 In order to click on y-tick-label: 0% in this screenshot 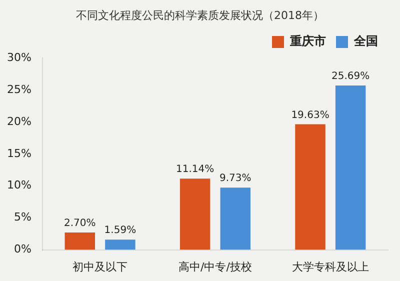, I will do `click(23, 249)`.